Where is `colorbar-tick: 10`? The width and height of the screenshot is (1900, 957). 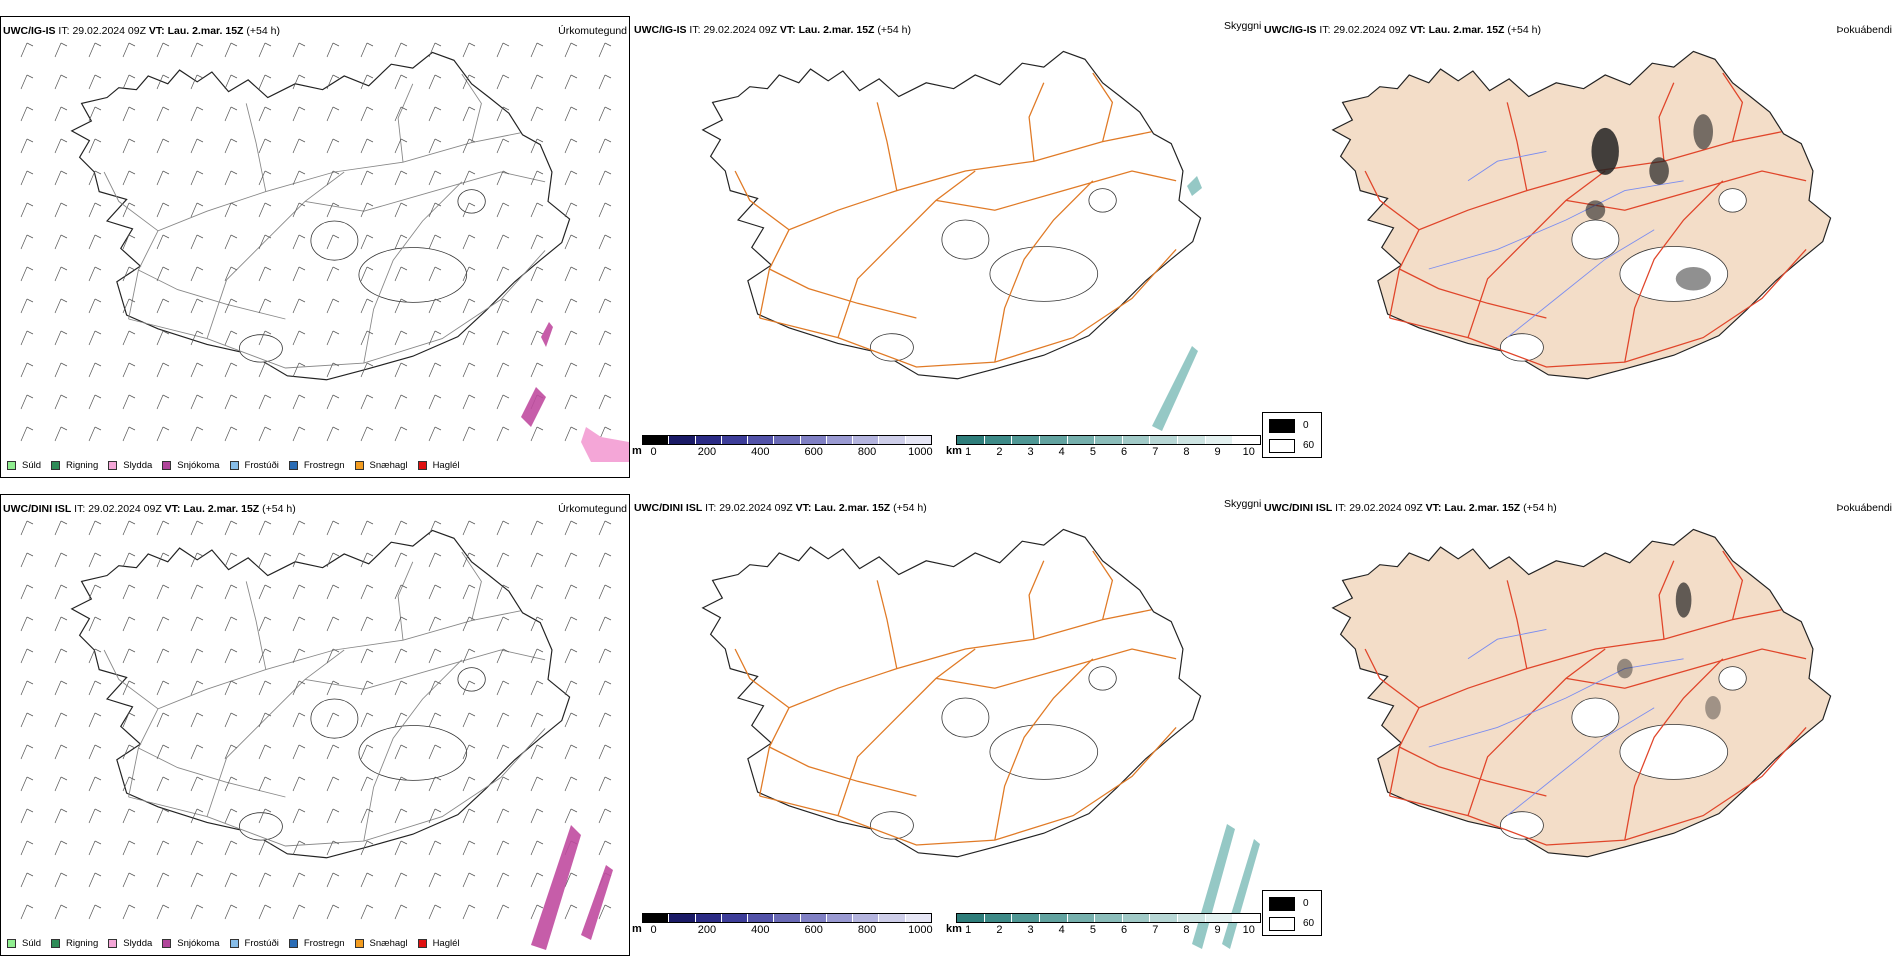
colorbar-tick: 10 is located at coordinates (1248, 452).